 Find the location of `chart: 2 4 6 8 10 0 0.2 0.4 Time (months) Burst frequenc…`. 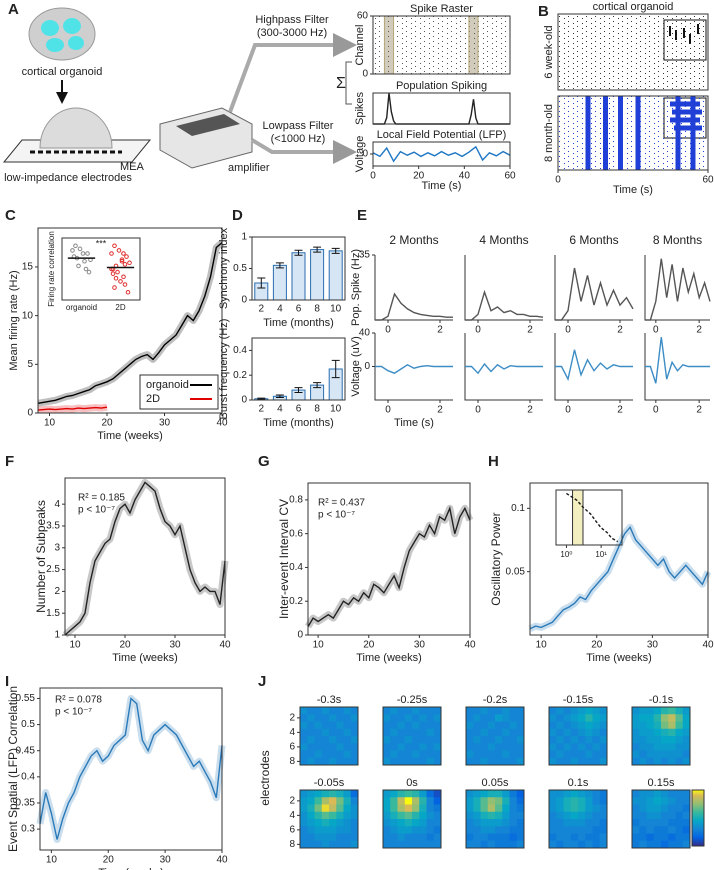

chart: 2 4 6 8 10 0 0.2 0.4 Time (months) Burst frequenc… is located at coordinates (282, 374).